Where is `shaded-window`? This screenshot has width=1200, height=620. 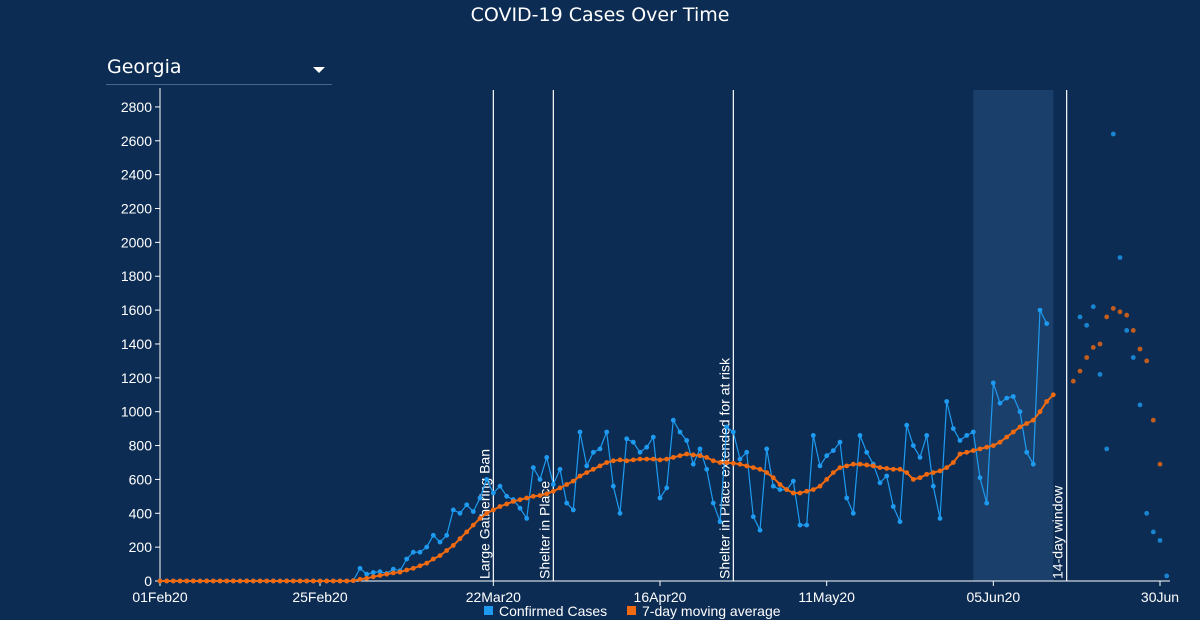 shaded-window is located at coordinates (1013, 335).